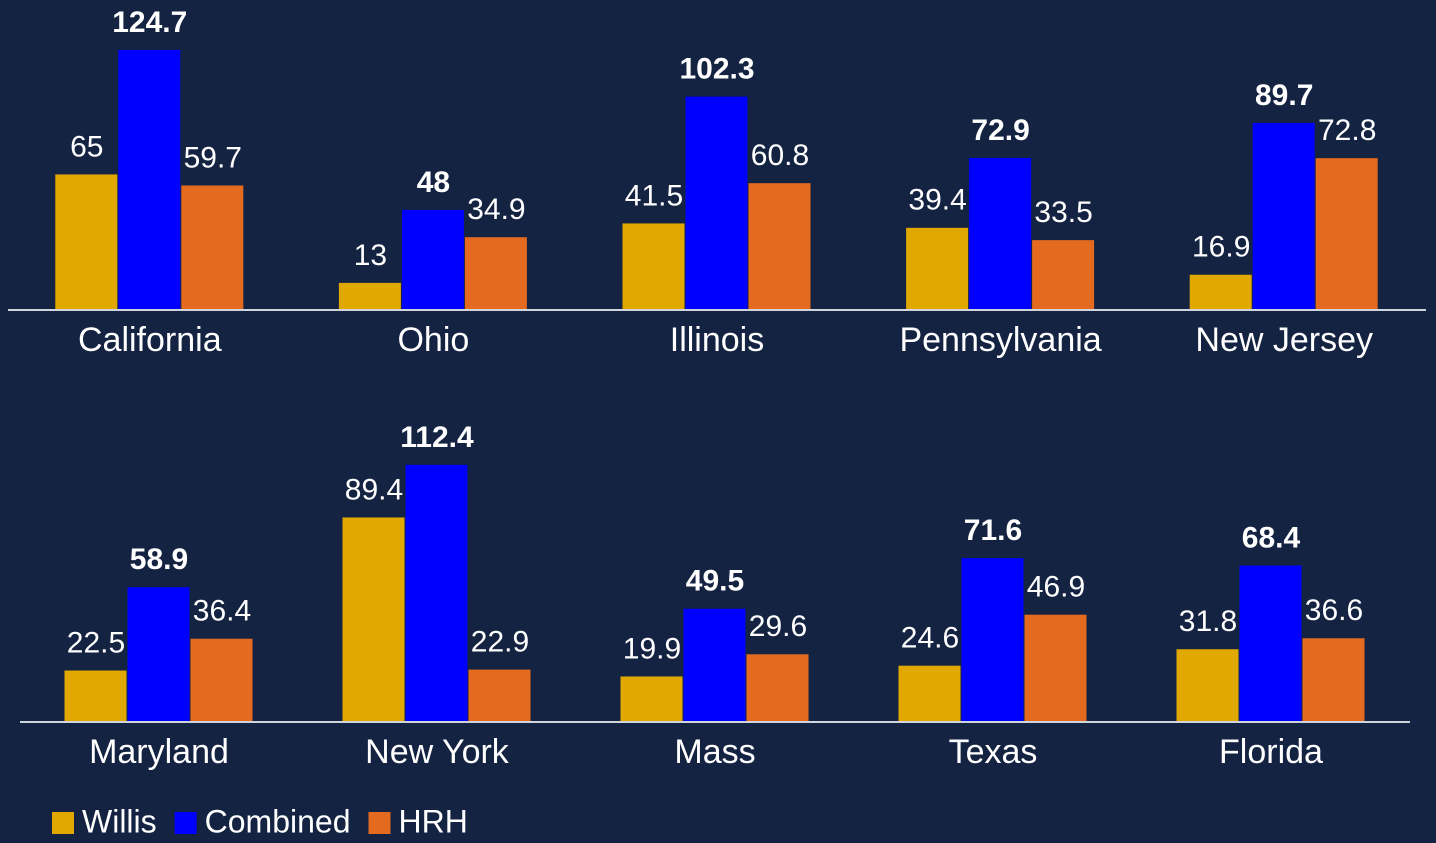  What do you see at coordinates (149, 22) in the screenshot?
I see `value-label: 124.7` at bounding box center [149, 22].